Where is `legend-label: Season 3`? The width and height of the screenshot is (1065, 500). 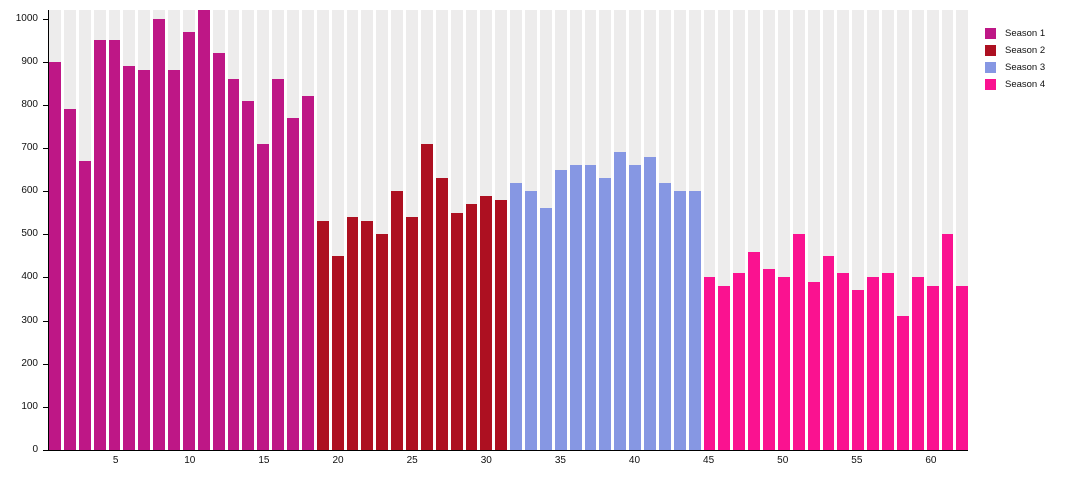 legend-label: Season 3 is located at coordinates (1025, 67).